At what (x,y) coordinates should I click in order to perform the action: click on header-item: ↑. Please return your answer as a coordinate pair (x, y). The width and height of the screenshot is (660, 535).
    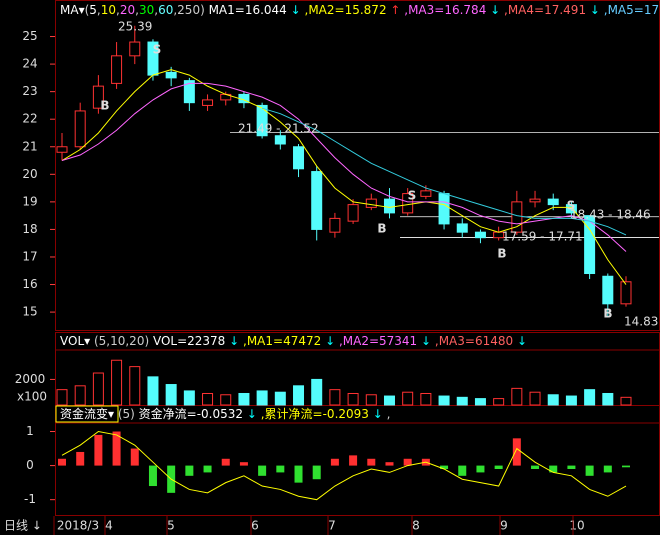
    Looking at the image, I should click on (394, 10).